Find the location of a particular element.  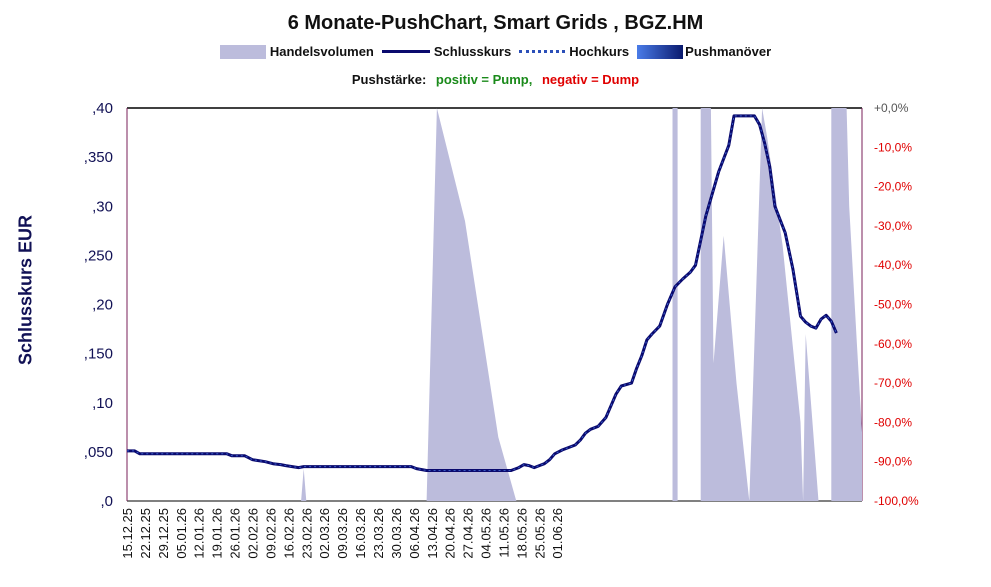

y2-tick-label: -60,0% is located at coordinates (893, 344).